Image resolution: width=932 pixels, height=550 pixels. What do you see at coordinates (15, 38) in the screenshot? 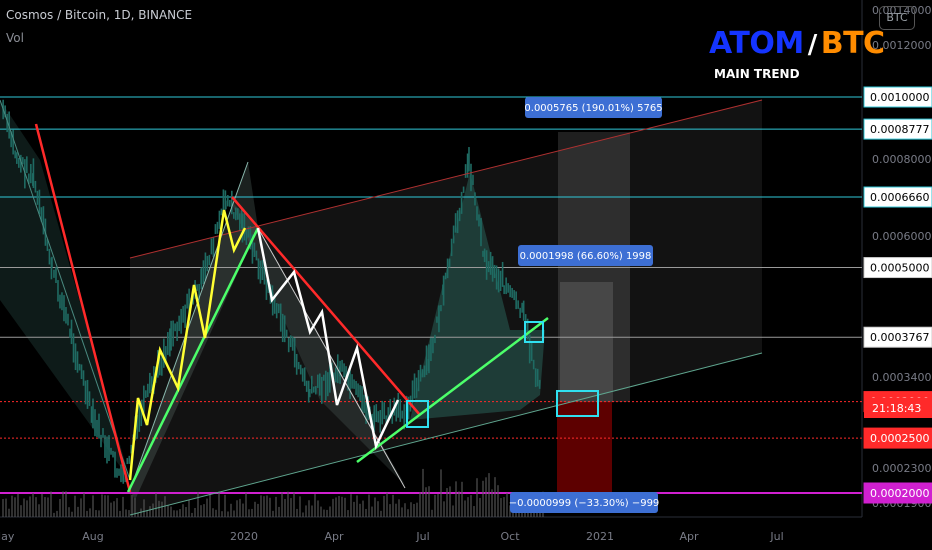
I see `volume-label: Vol` at bounding box center [15, 38].